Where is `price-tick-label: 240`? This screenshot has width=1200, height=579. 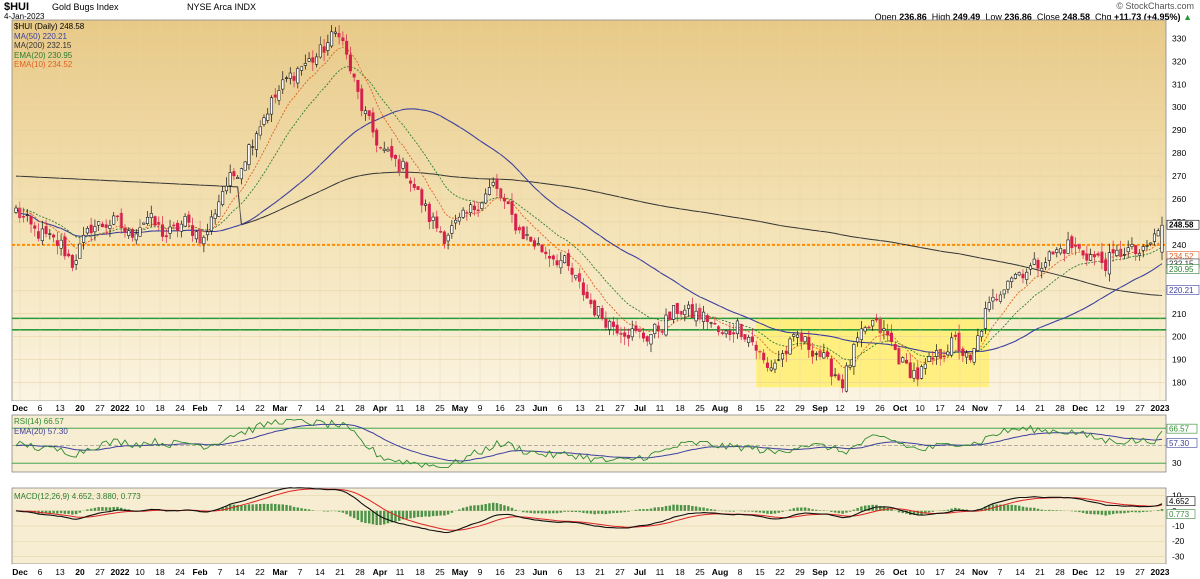
price-tick-label: 240 is located at coordinates (1179, 245).